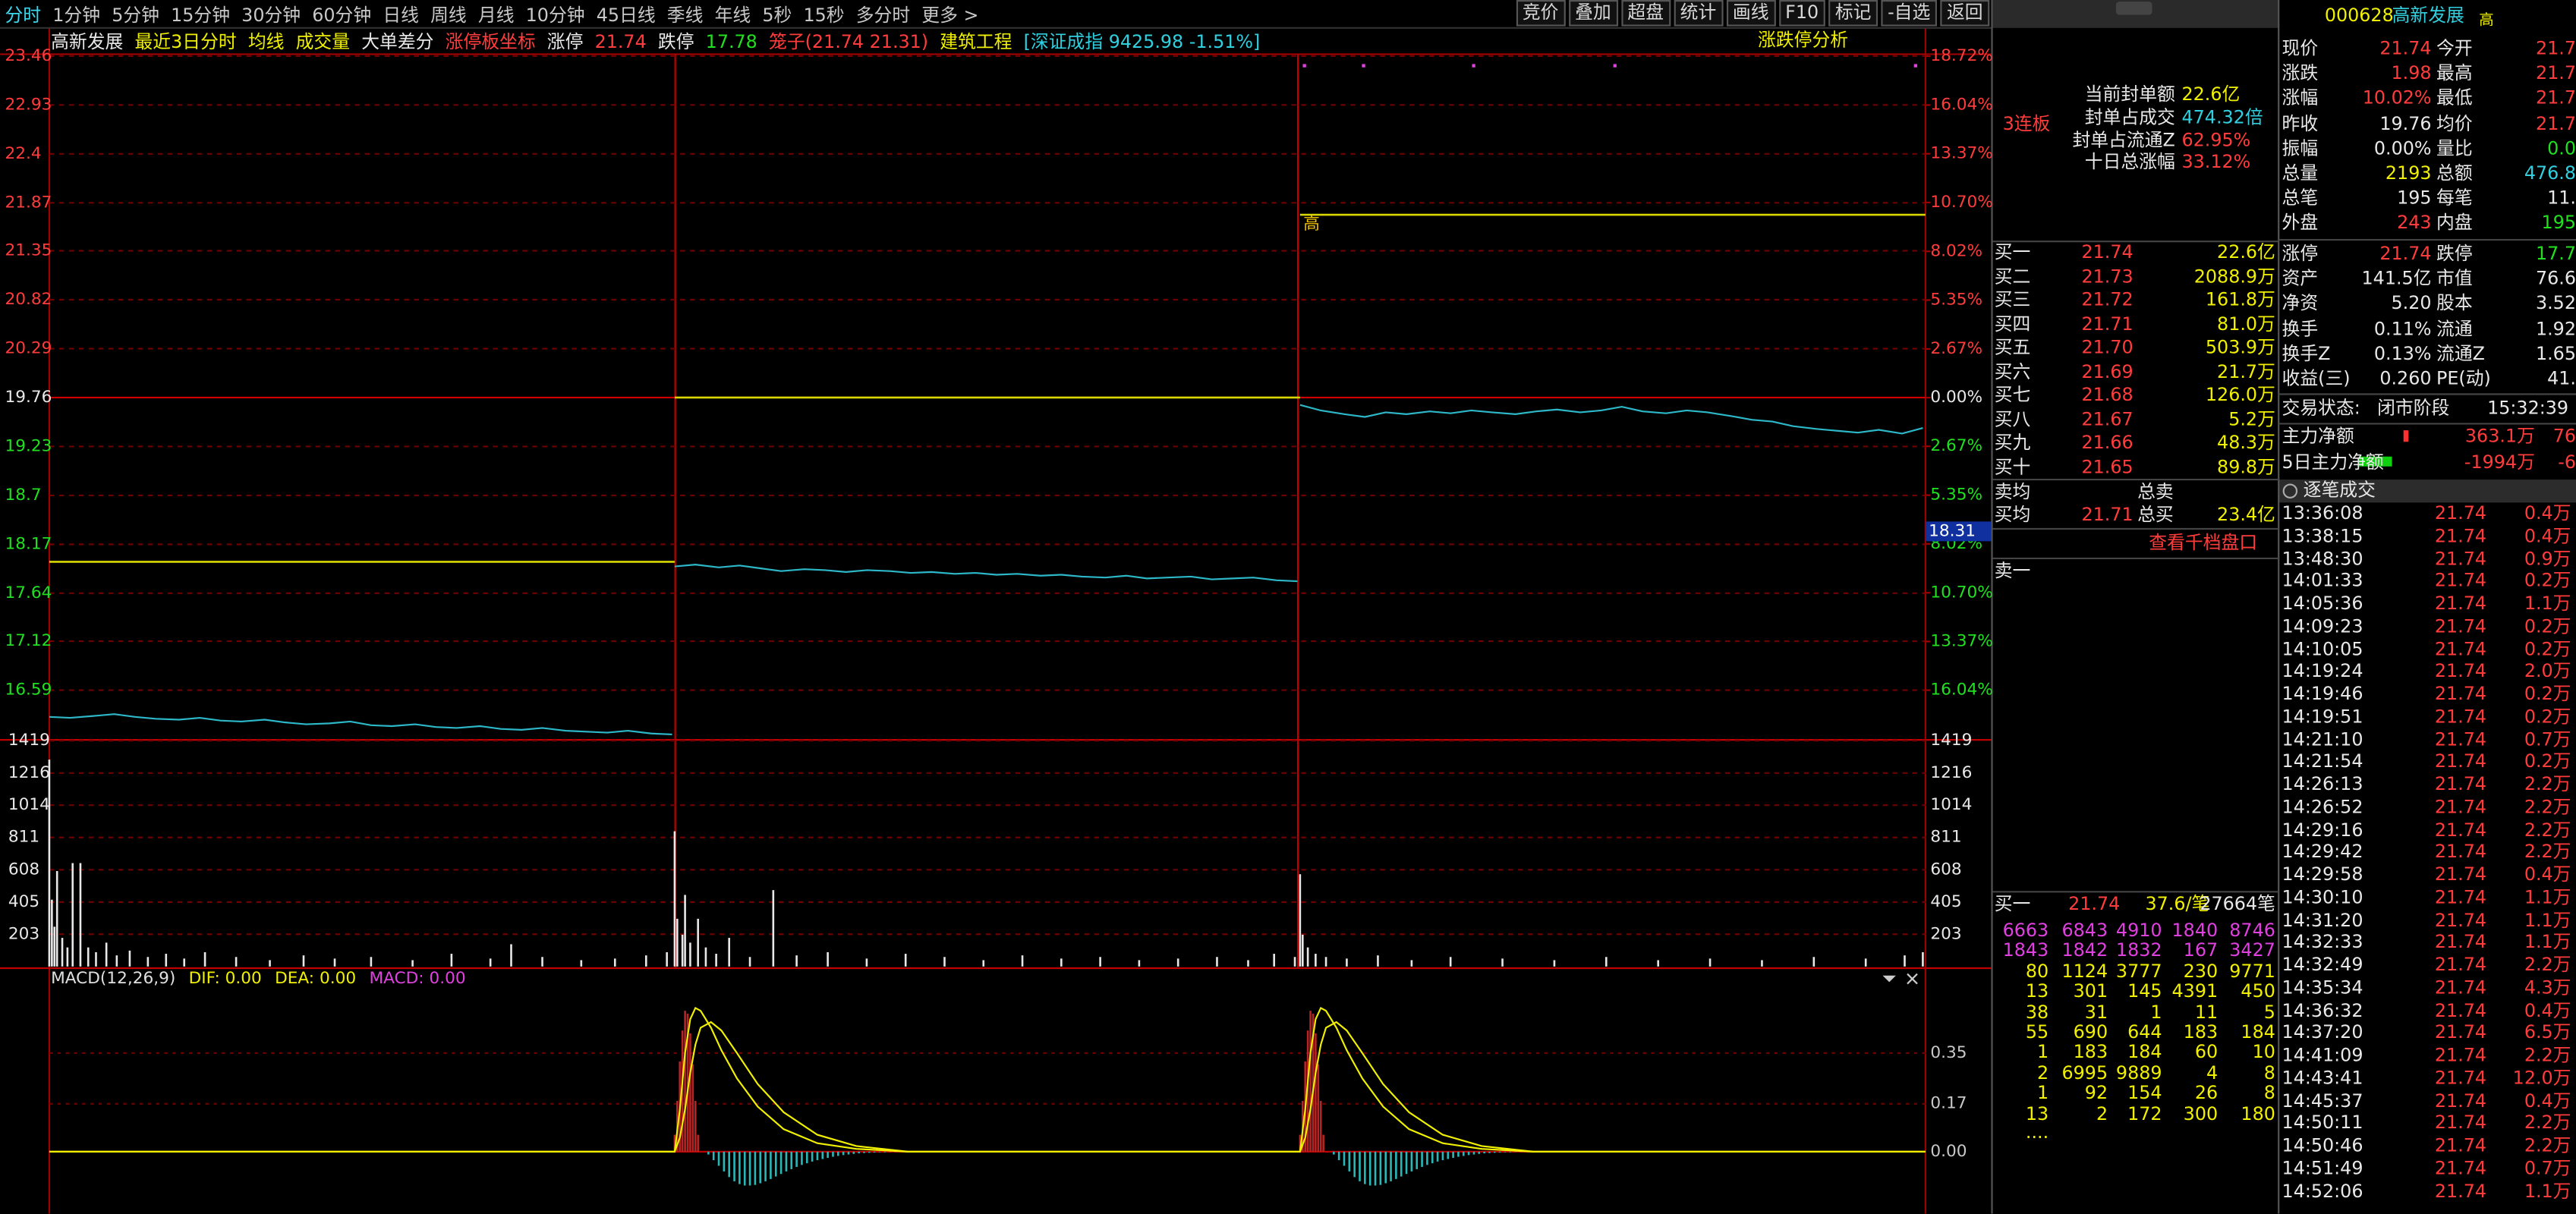  What do you see at coordinates (731, 41) in the screenshot?
I see `header-item: 17.78` at bounding box center [731, 41].